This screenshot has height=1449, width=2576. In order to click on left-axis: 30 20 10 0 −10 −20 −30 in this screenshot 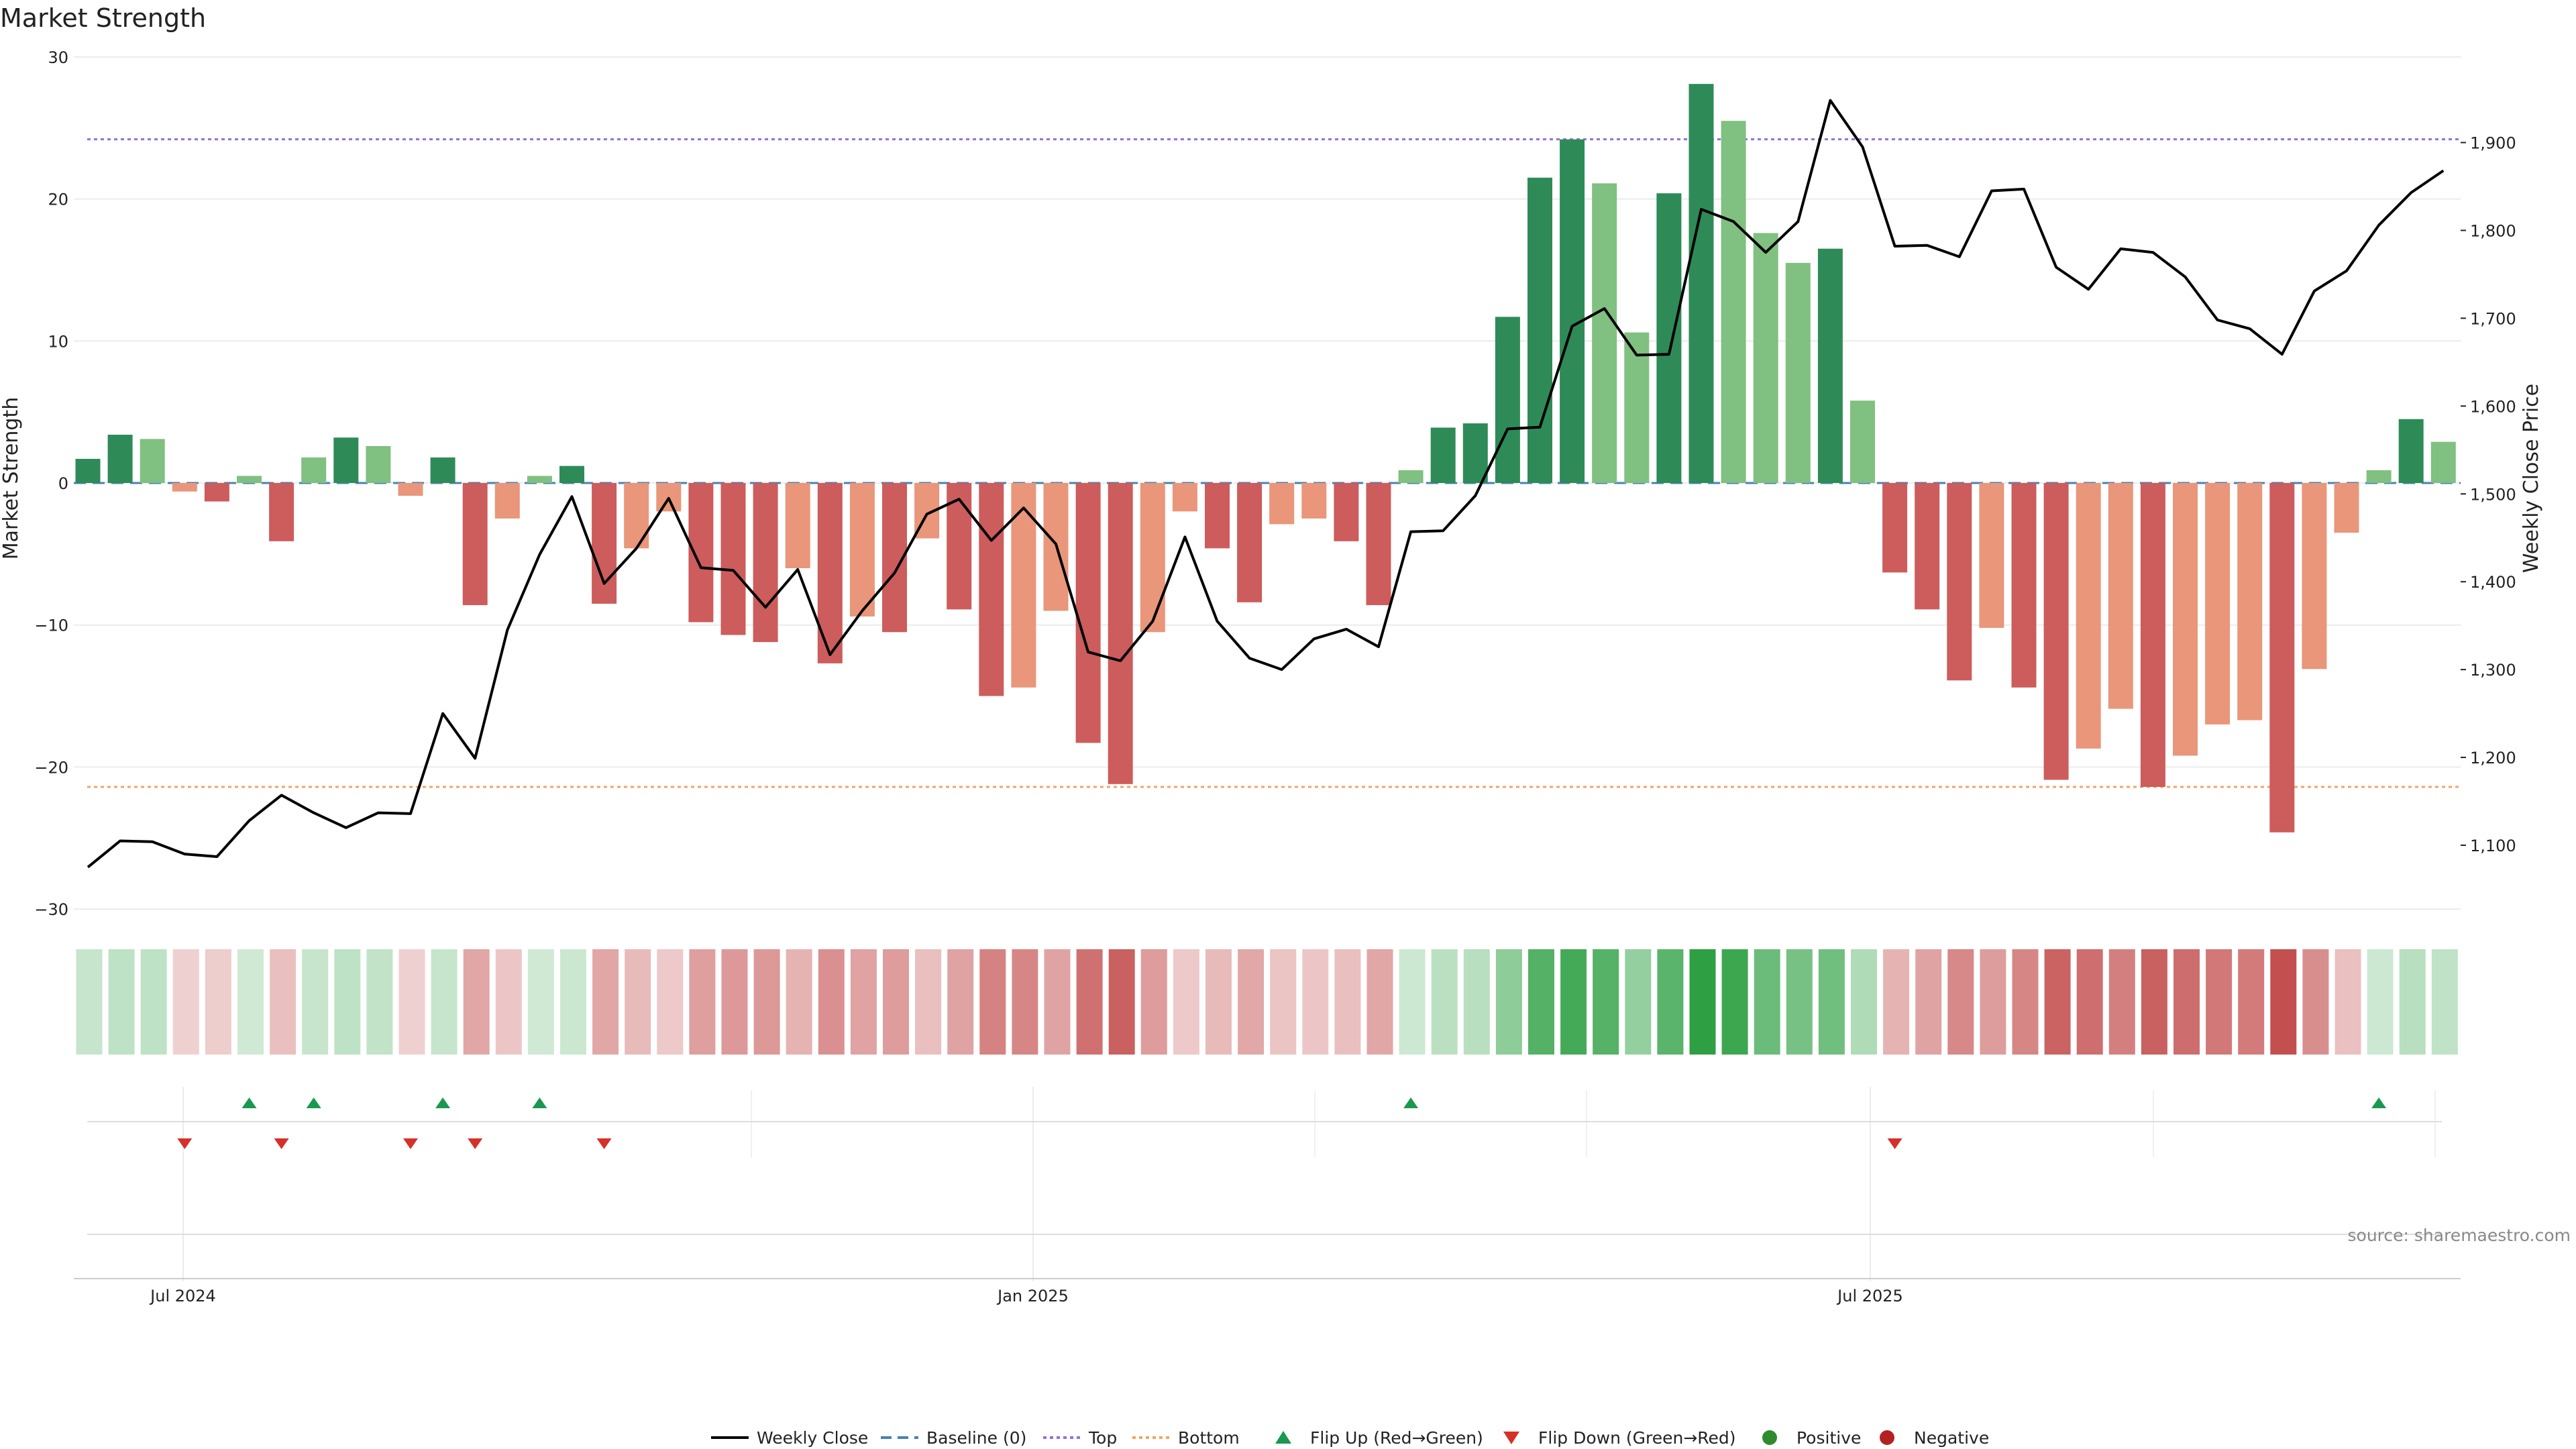, I will do `click(51, 483)`.